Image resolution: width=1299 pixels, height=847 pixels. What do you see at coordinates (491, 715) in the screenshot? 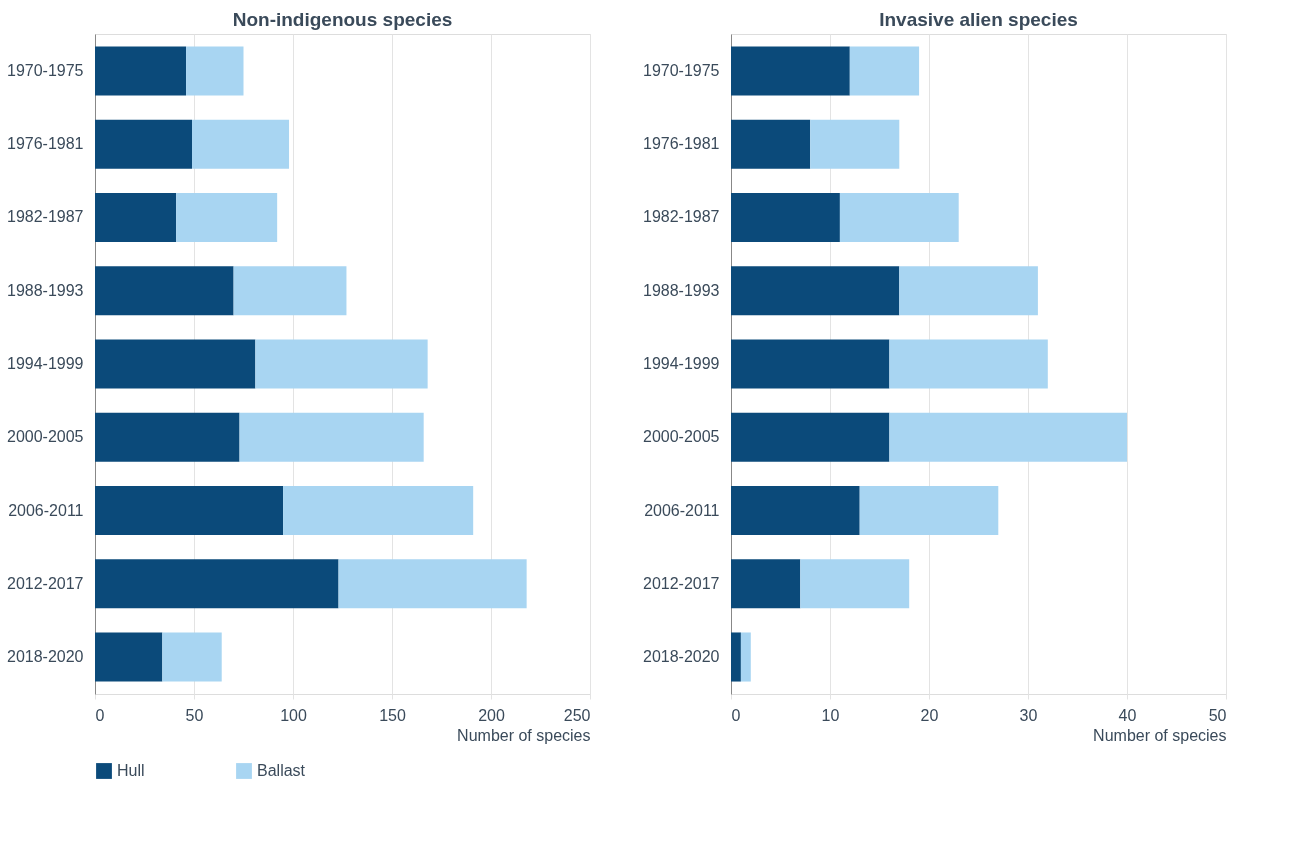
I see `x-tick-label: 200` at bounding box center [491, 715].